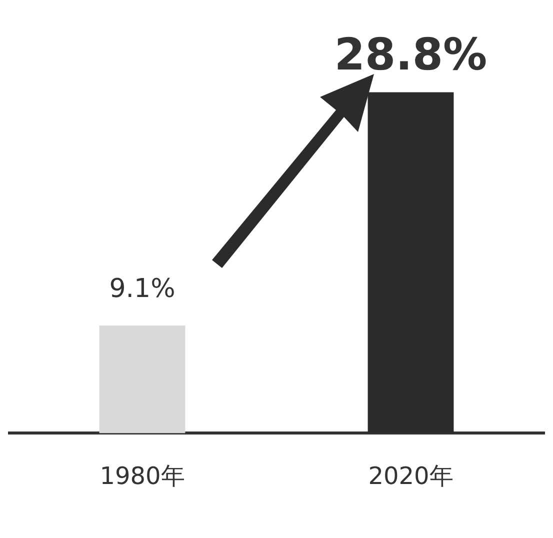 This screenshot has width=553, height=538. What do you see at coordinates (411, 476) in the screenshot?
I see `x-tick-label: 2020年` at bounding box center [411, 476].